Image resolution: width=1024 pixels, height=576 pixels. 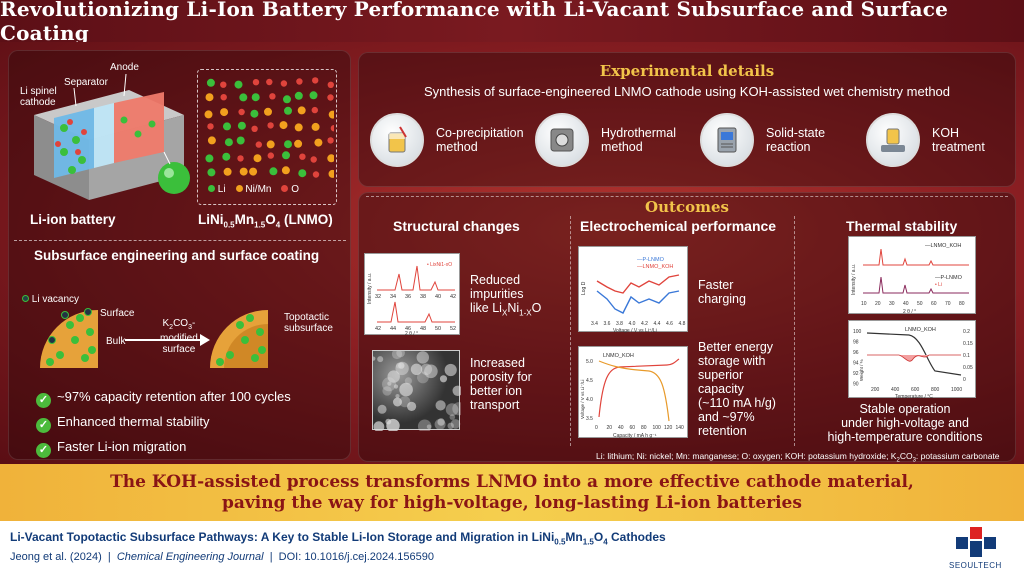 I want to click on benefit-item: ✓ Enhanced thermal stability, so click(x=163, y=421).